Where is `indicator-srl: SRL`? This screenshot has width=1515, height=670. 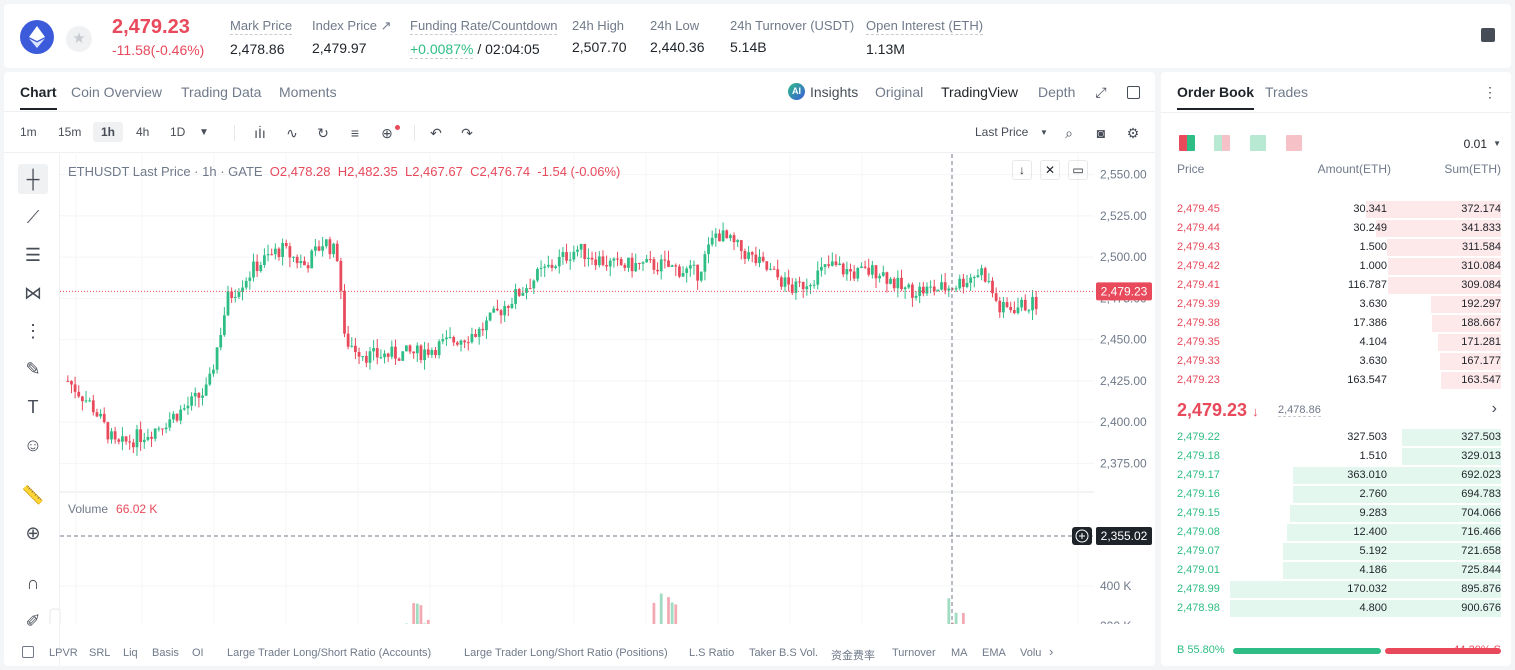
indicator-srl: SRL is located at coordinates (100, 653).